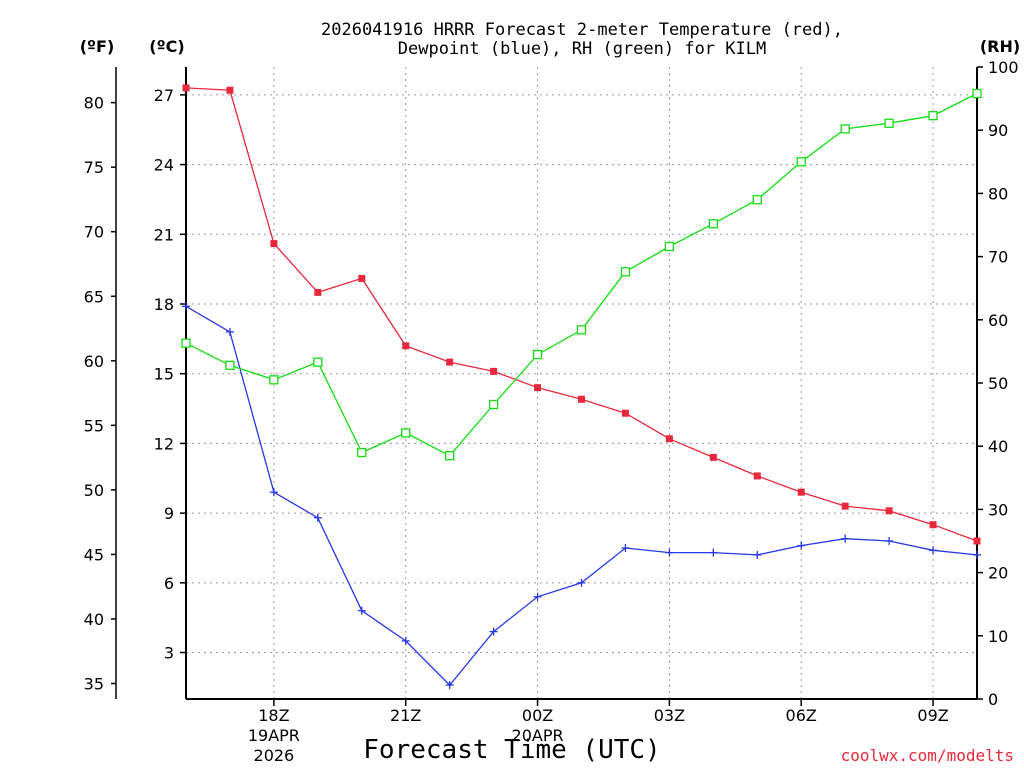 The width and height of the screenshot is (1024, 768). Describe the element at coordinates (927, 755) in the screenshot. I see `watermark-text: coolwx.com/modelts` at that location.